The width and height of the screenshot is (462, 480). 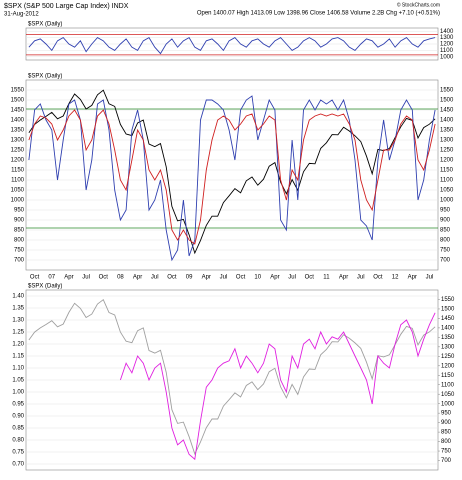 I want to click on y-tick-label: 1550, so click(x=18, y=91).